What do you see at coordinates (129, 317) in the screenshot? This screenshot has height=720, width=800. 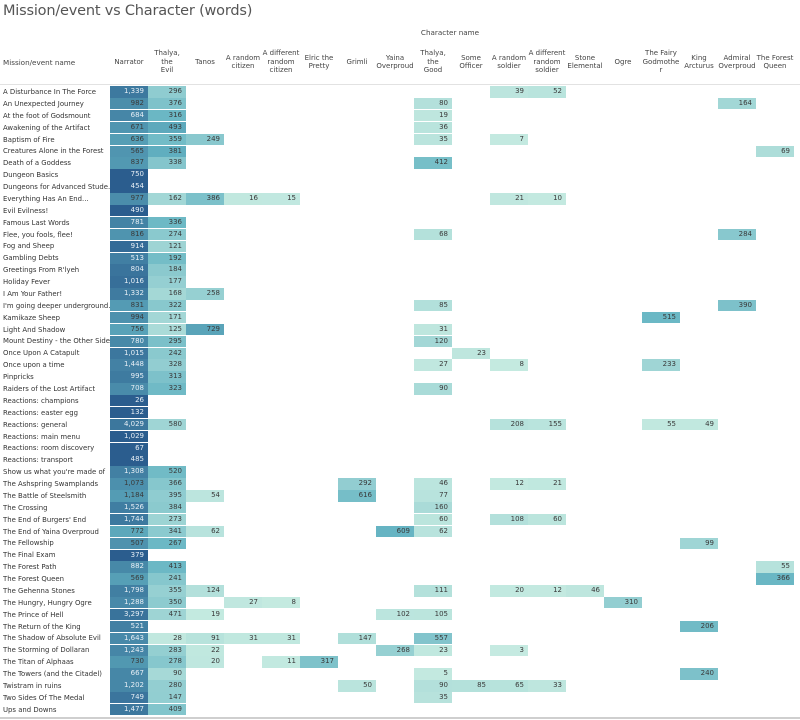 I see `heatmap-cell: 994` at bounding box center [129, 317].